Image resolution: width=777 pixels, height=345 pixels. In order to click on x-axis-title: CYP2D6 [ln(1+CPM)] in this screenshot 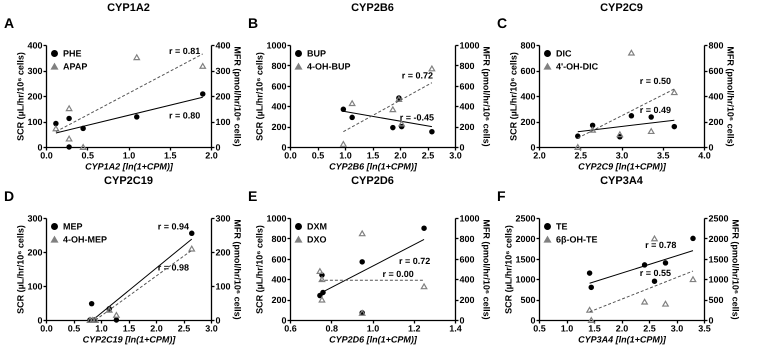, I will do `click(373, 339)`.